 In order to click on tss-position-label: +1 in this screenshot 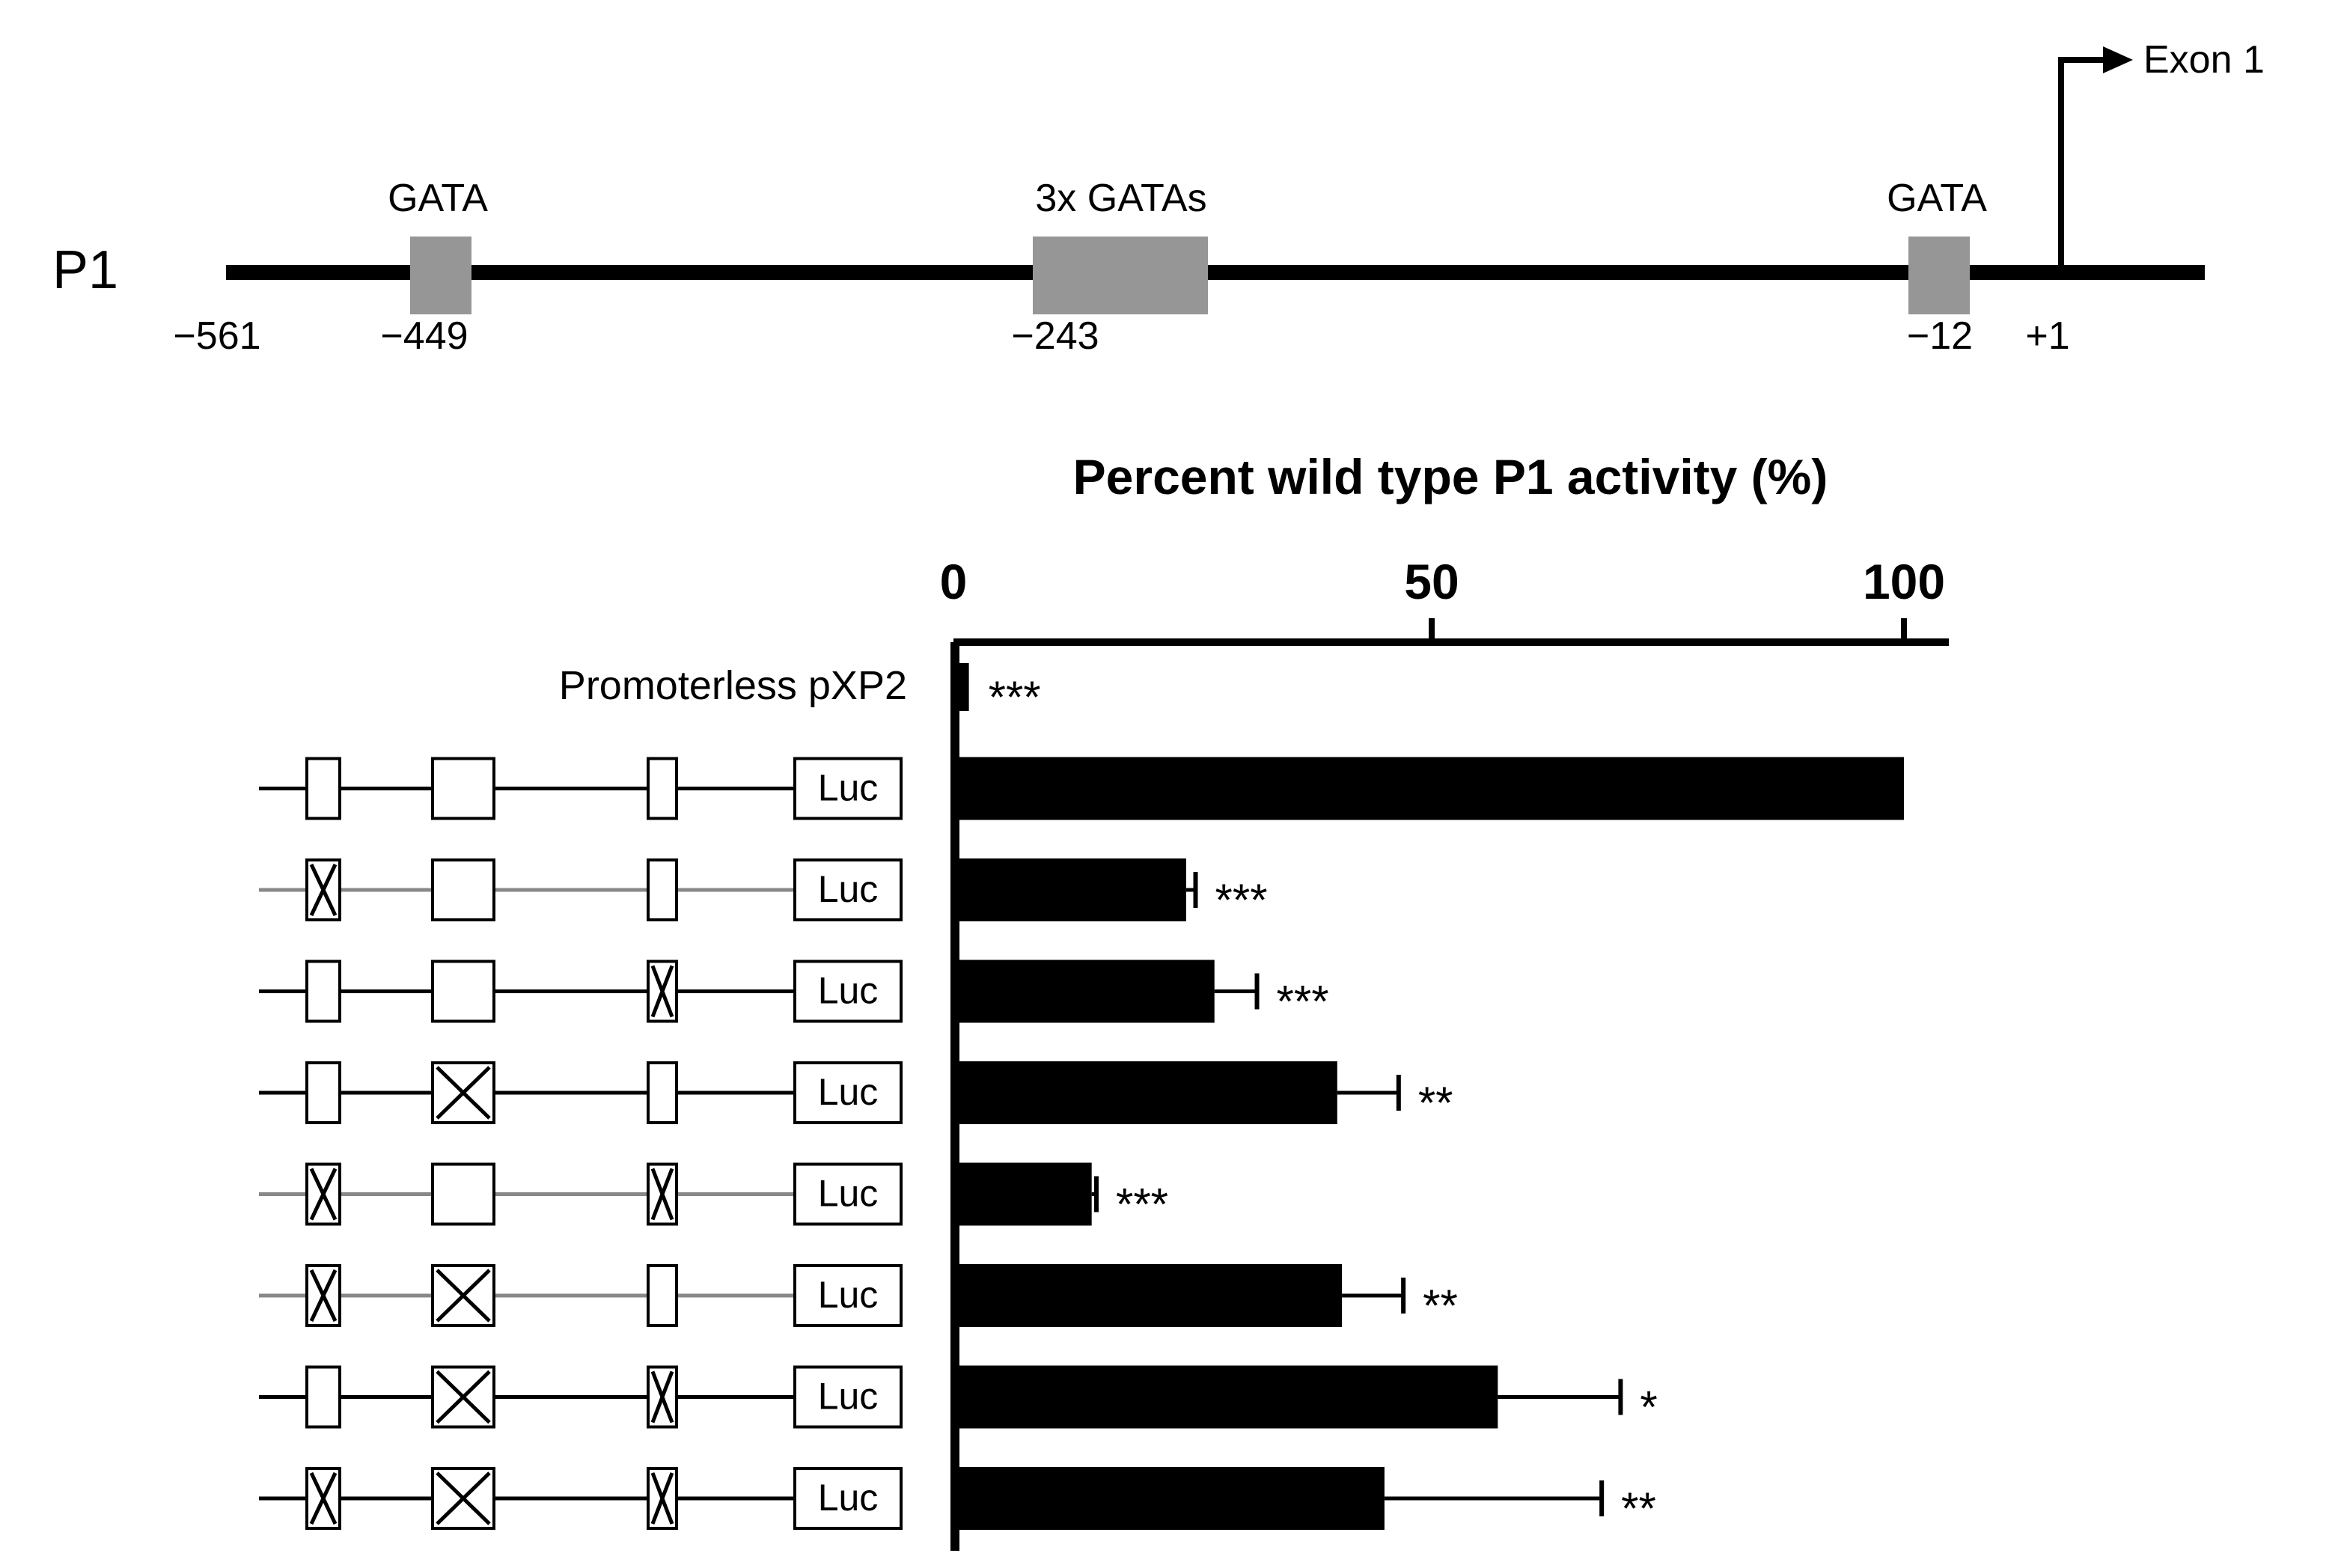, I will do `click(2047, 336)`.